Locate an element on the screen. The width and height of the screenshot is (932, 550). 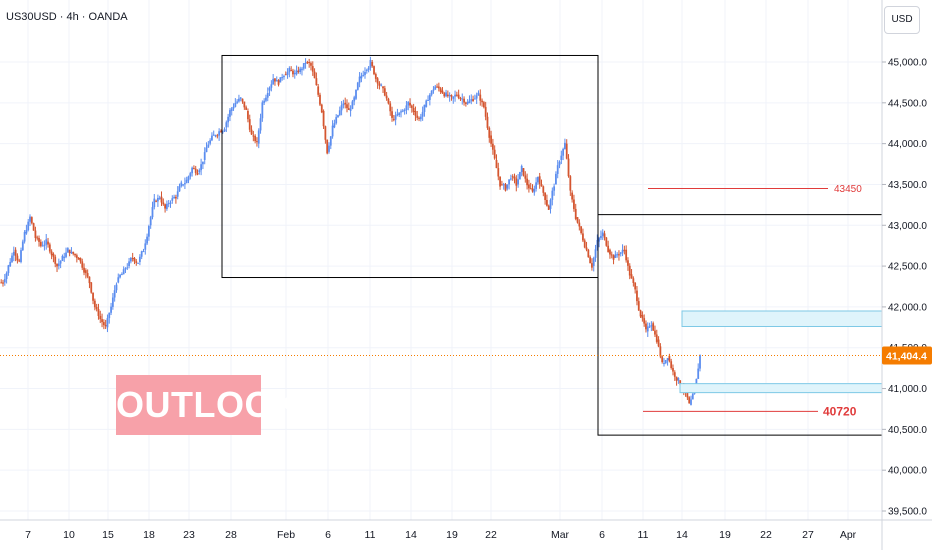
current-price-label: 41,404.4 is located at coordinates (906, 357).